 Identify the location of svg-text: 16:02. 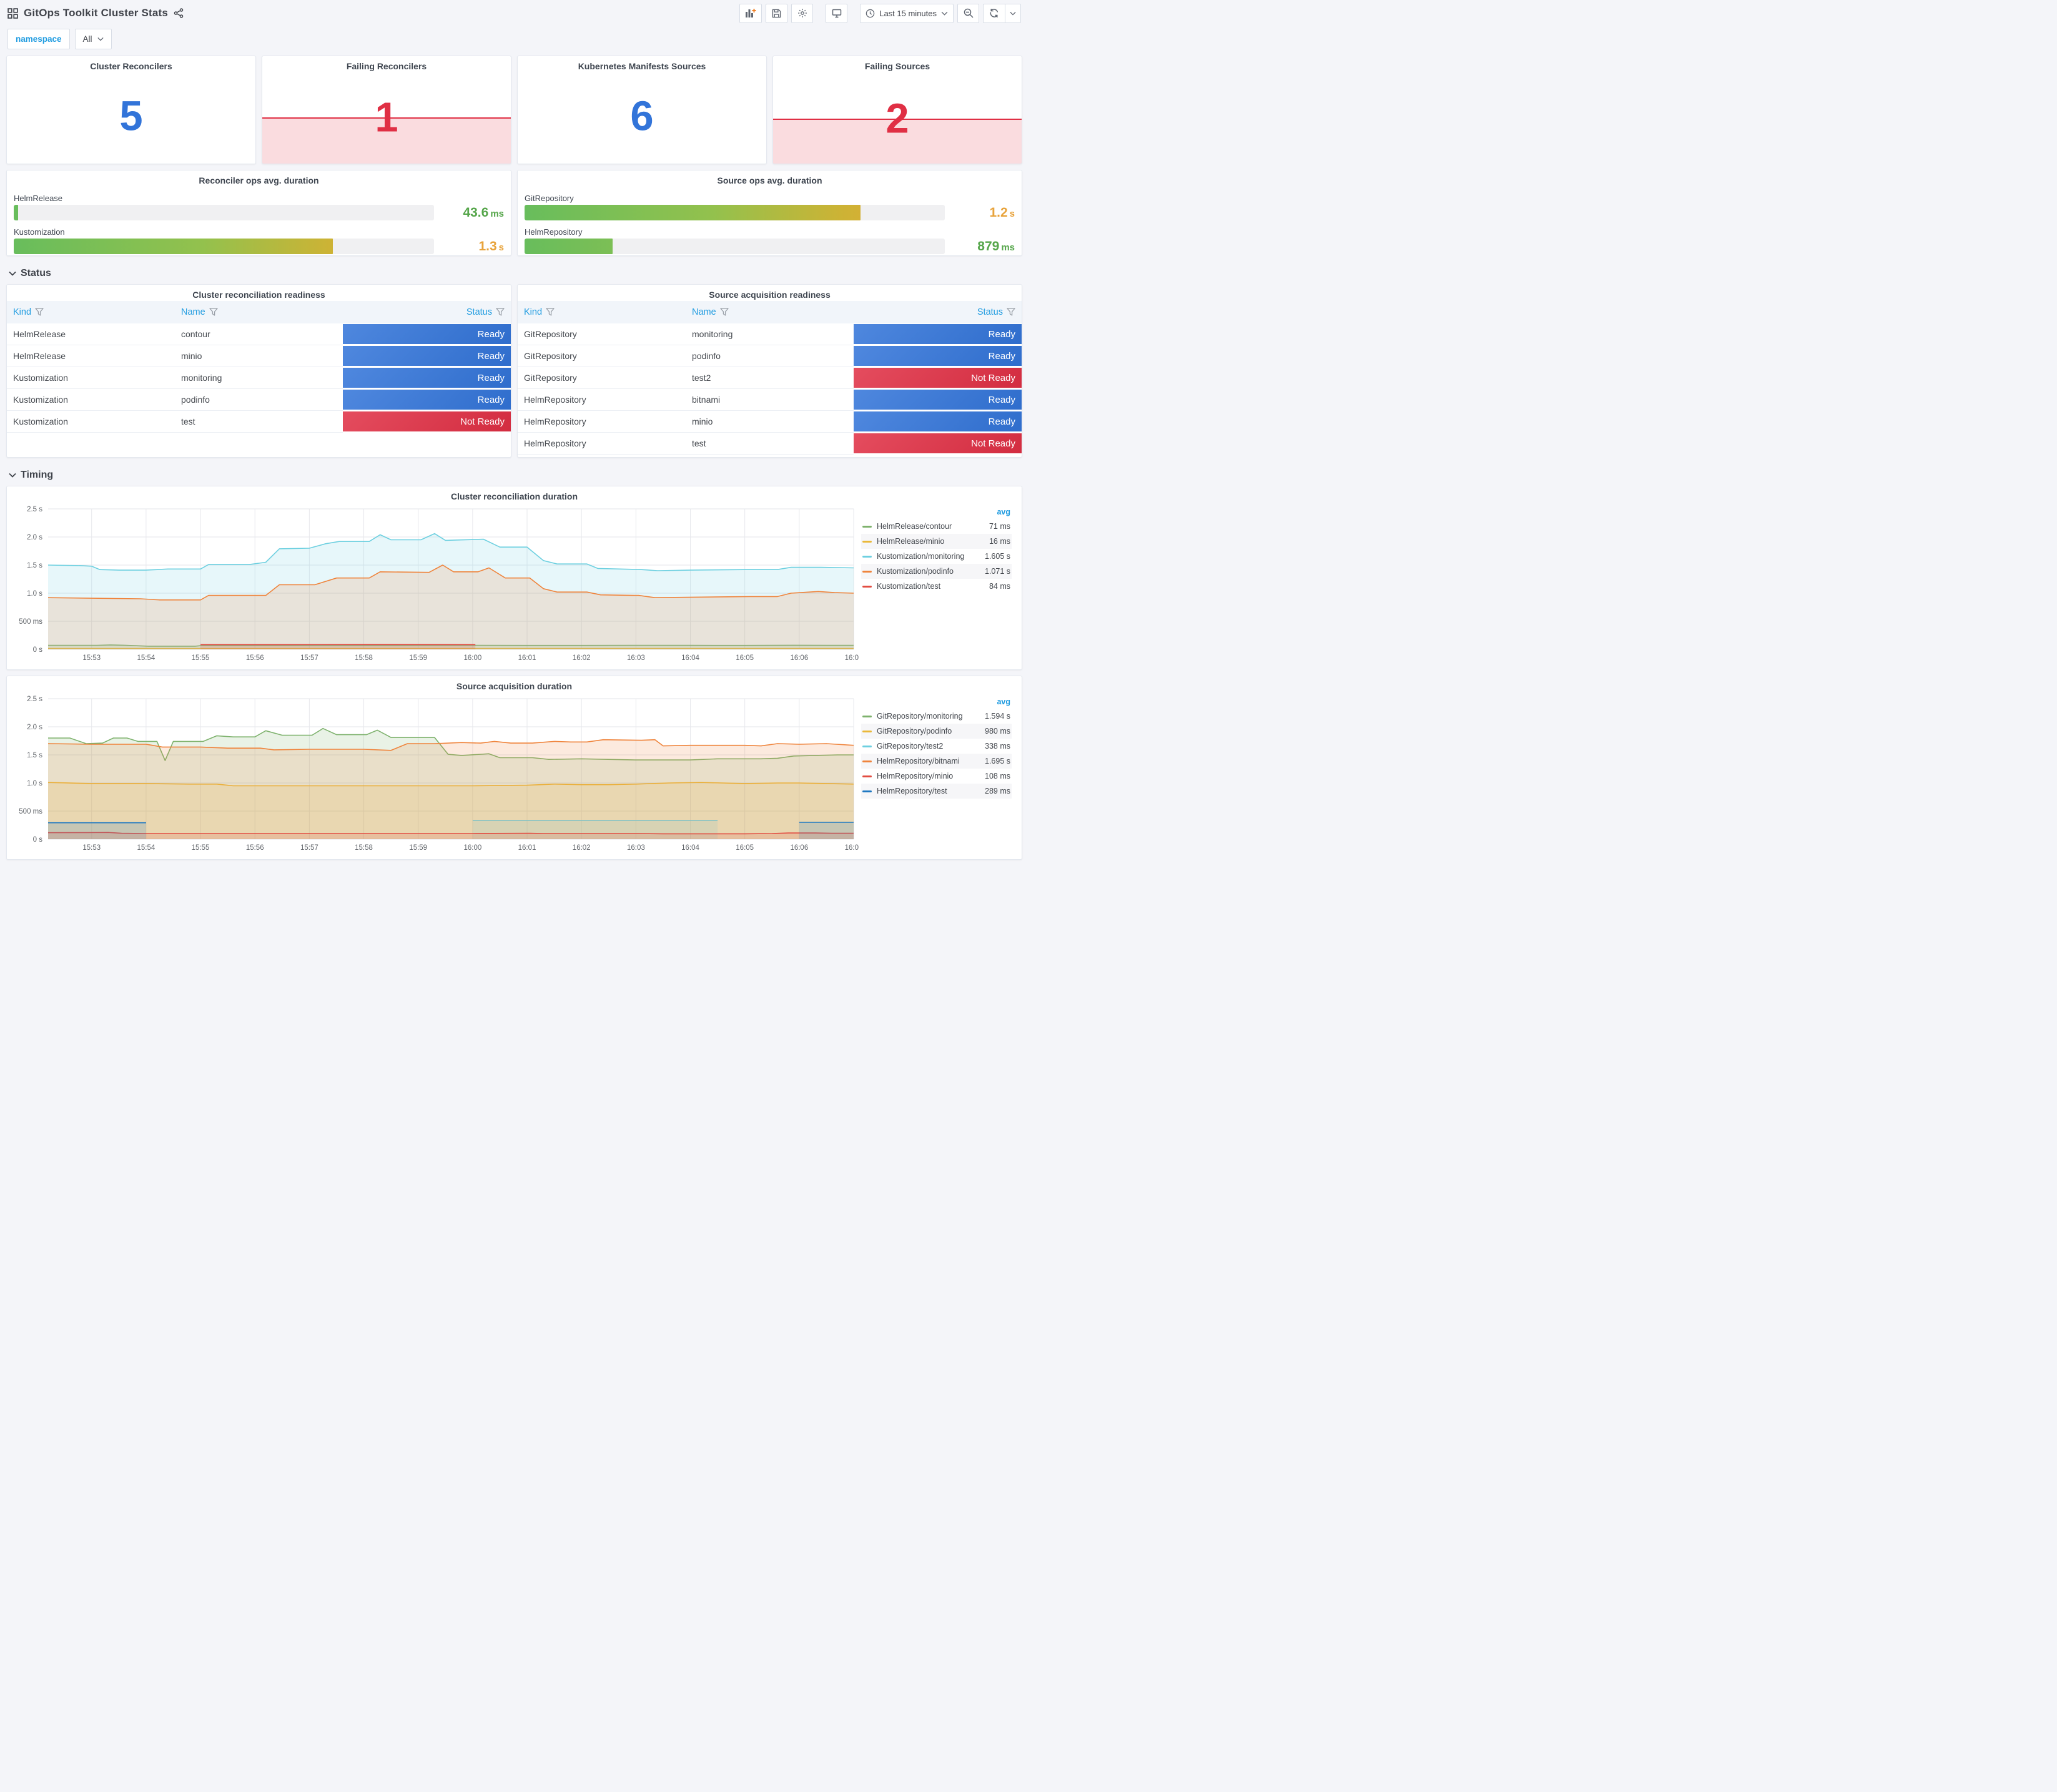
(582, 848).